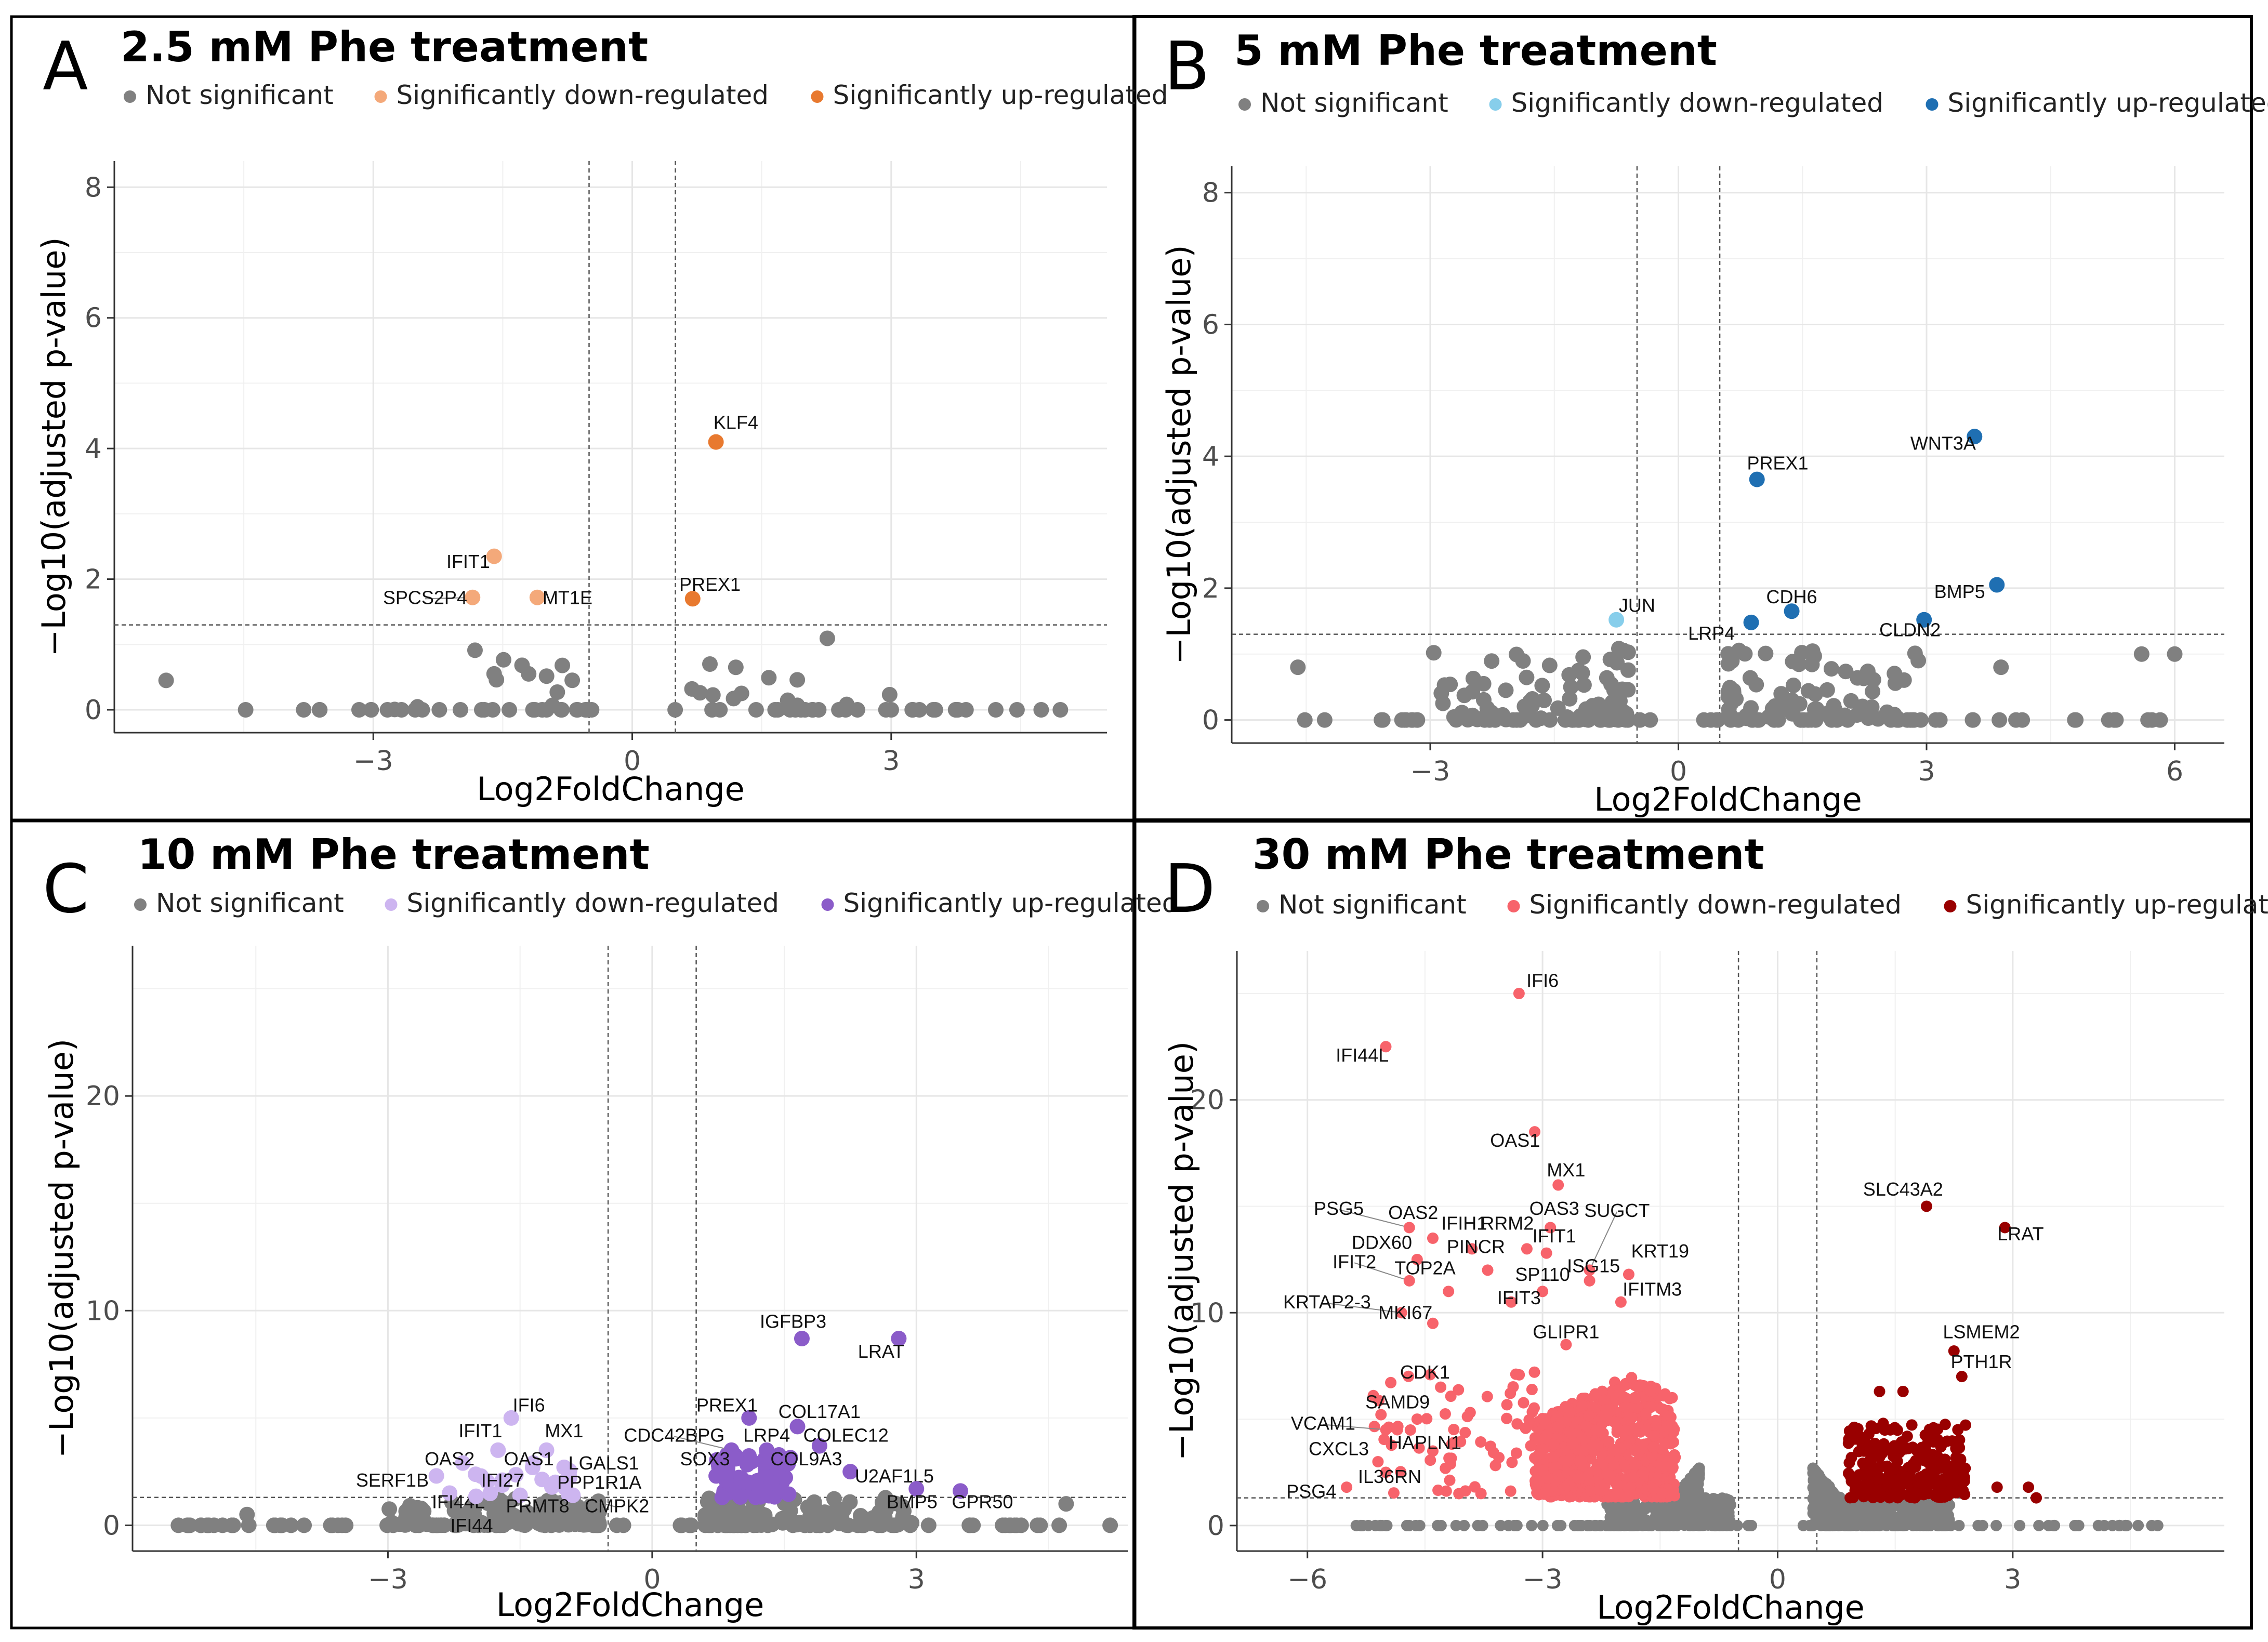  What do you see at coordinates (846, 1435) in the screenshot?
I see `gene-label: COLEC12` at bounding box center [846, 1435].